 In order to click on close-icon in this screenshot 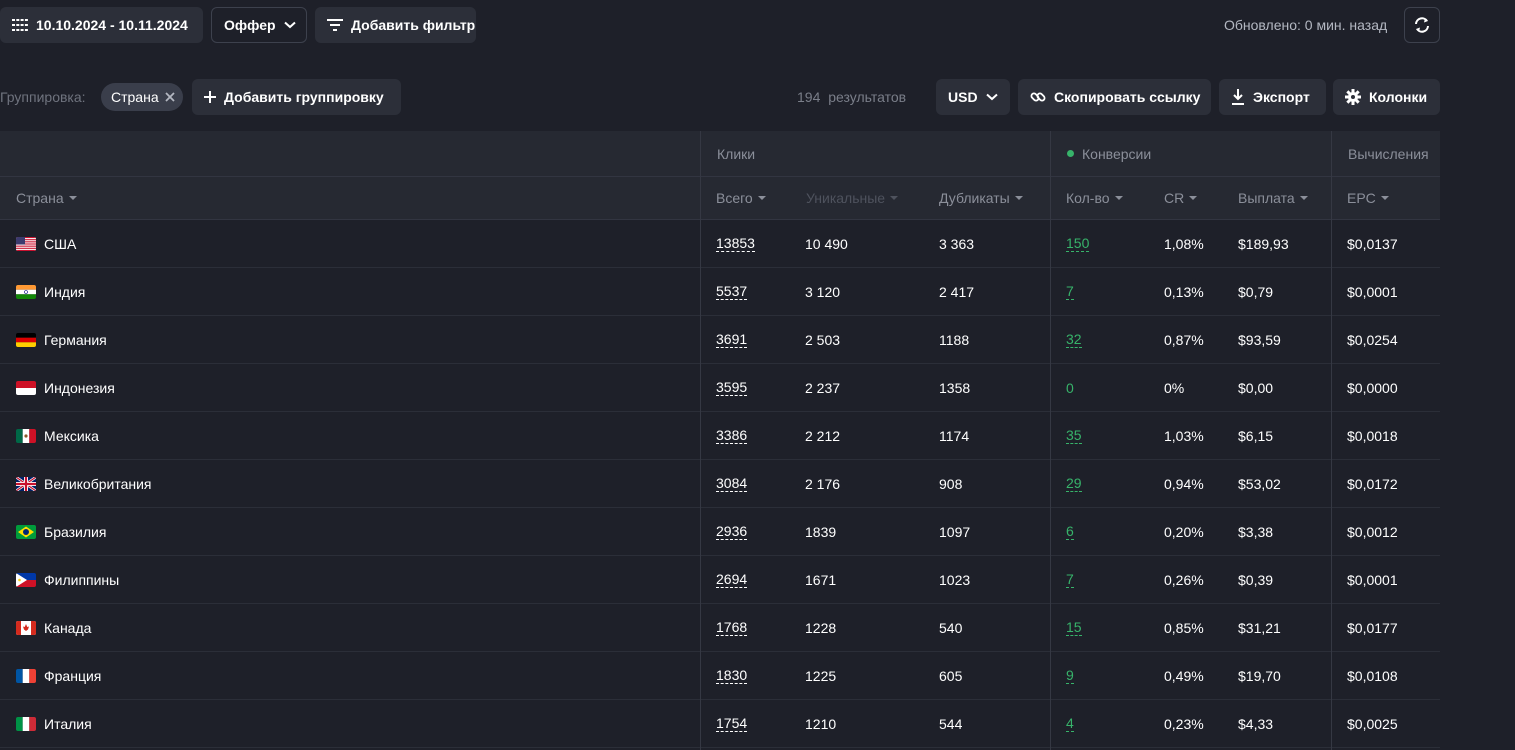, I will do `click(169, 97)`.